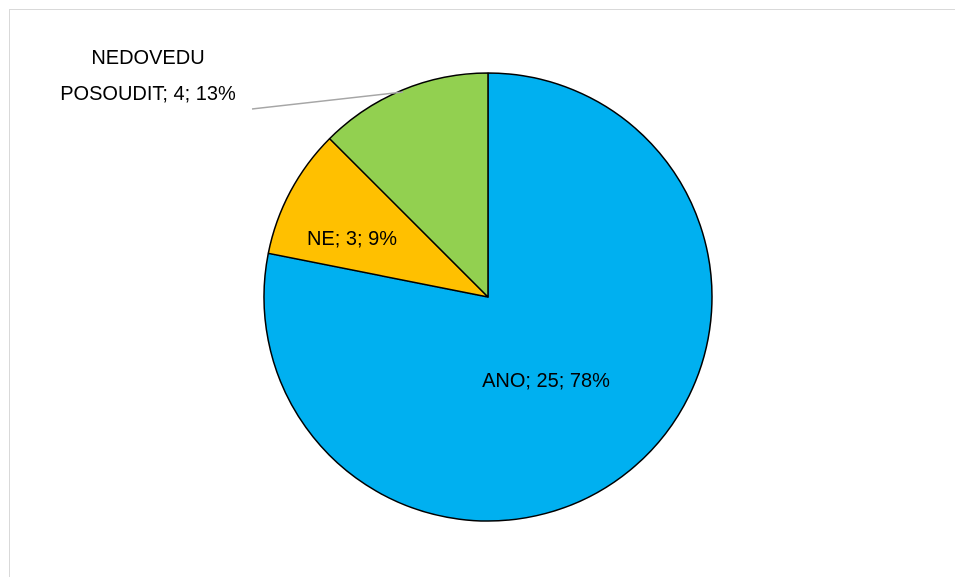 The height and width of the screenshot is (578, 956). I want to click on slice-nedovedu-posoudit, so click(408, 185).